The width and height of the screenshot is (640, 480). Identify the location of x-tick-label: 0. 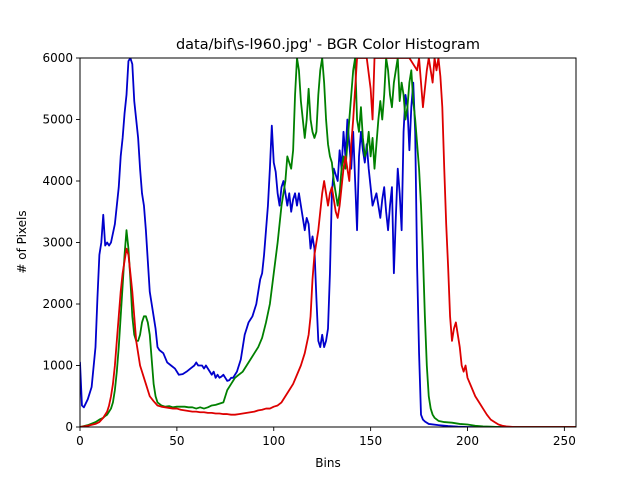
(80, 441).